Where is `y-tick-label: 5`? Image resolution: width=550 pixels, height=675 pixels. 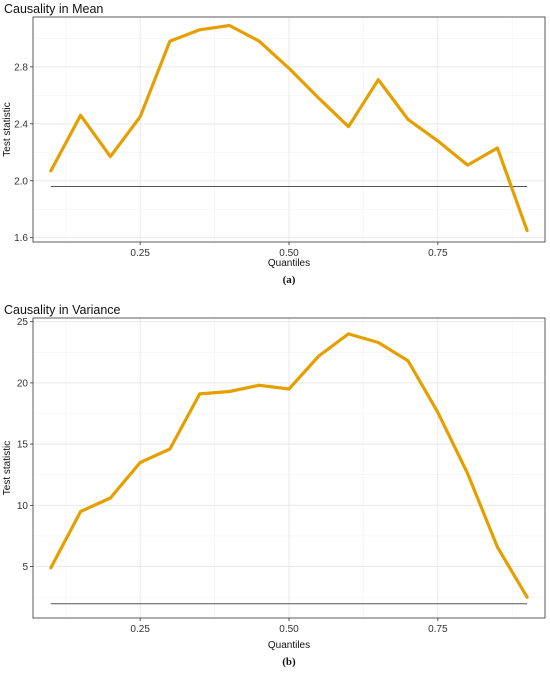
y-tick-label: 5 is located at coordinates (25, 567).